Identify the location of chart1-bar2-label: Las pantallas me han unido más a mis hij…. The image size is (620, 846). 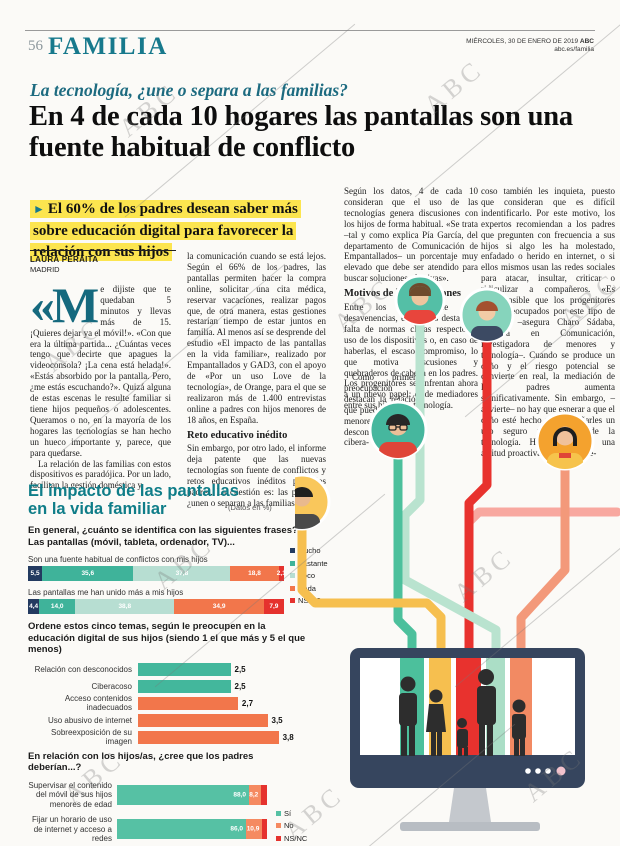
(106, 592).